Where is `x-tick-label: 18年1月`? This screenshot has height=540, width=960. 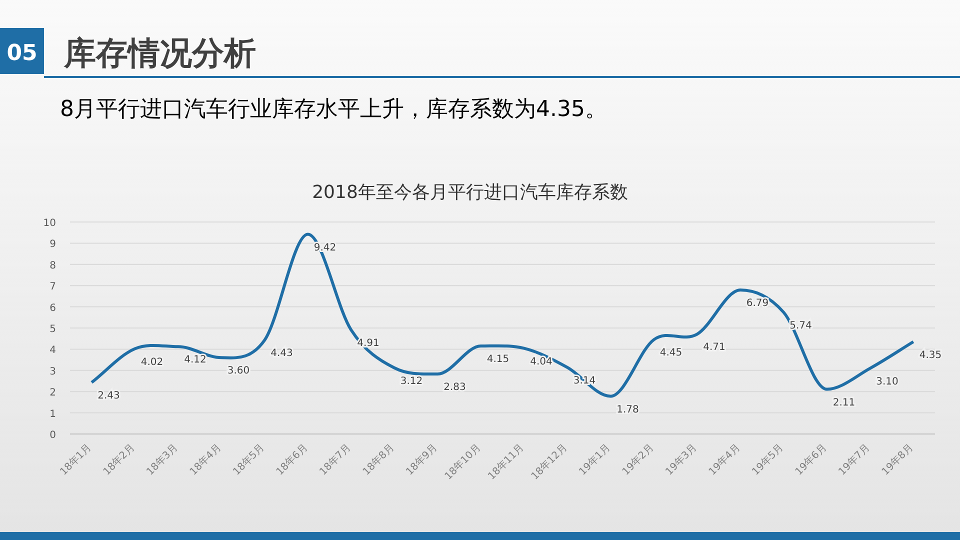
x-tick-label: 18年1月 is located at coordinates (76, 460).